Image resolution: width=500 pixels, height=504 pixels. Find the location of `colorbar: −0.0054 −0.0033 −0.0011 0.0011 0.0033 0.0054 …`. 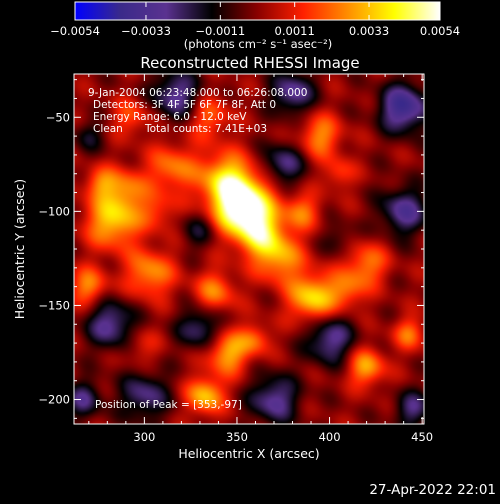

colorbar: −0.0054 −0.0033 −0.0011 0.0011 0.0033 0.0054 … is located at coordinates (255, 26).